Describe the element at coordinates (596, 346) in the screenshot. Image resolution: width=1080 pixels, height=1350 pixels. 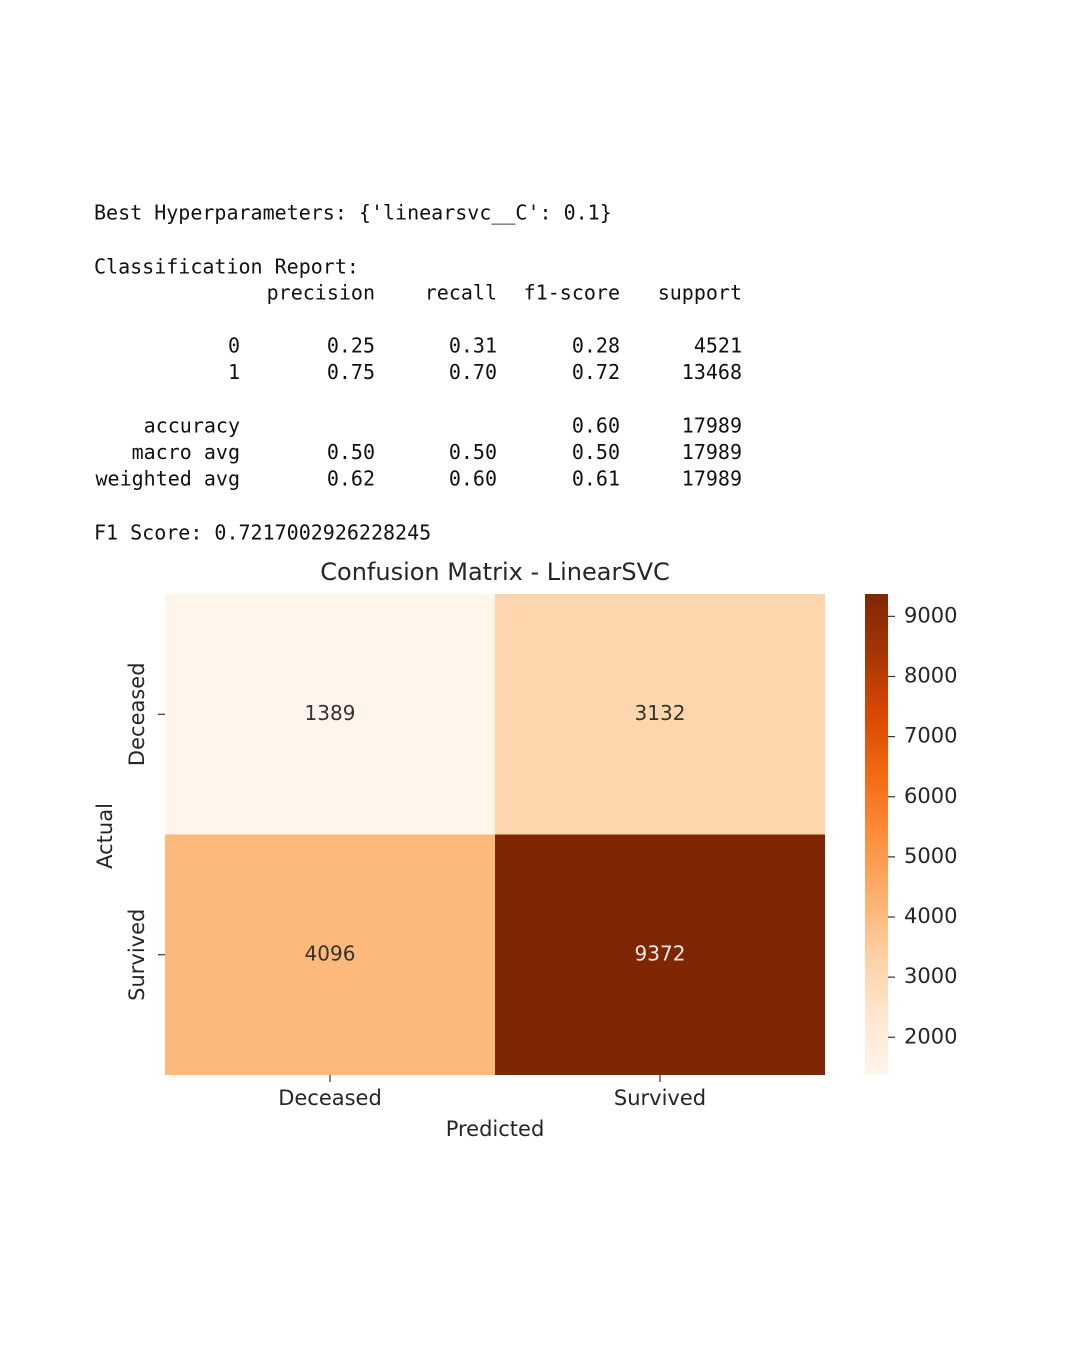
I see `report-cell: 0.28` at that location.